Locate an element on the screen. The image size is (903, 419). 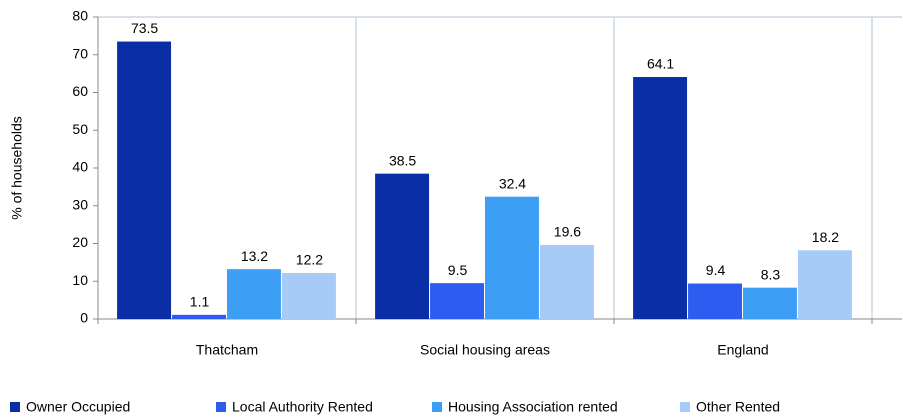
x-tick-label: England is located at coordinates (742, 350).